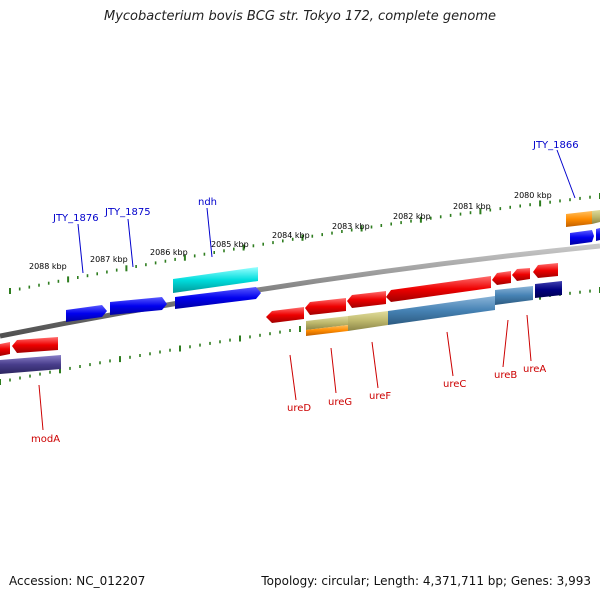  What do you see at coordinates (130, 243) in the screenshot?
I see `leader-jty1875` at bounding box center [130, 243].